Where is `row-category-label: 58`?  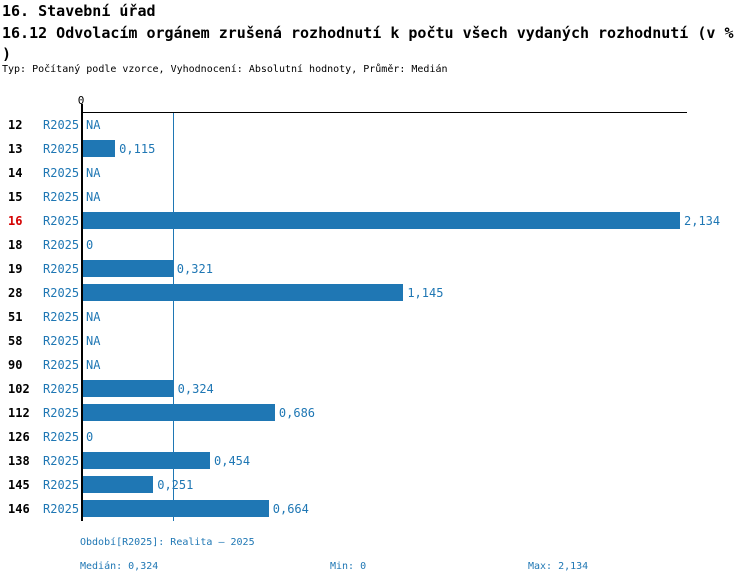 row-category-label: 58 is located at coordinates (15, 341).